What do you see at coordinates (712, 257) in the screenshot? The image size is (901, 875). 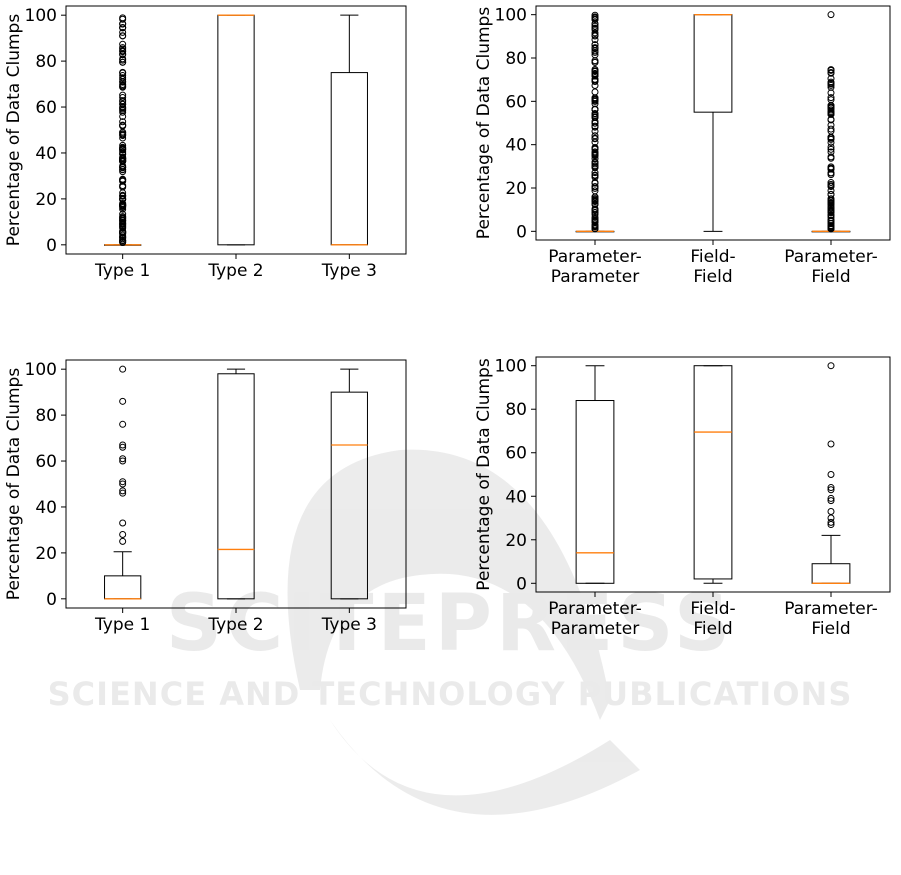 I see `x-tick-label: Field-` at bounding box center [712, 257].